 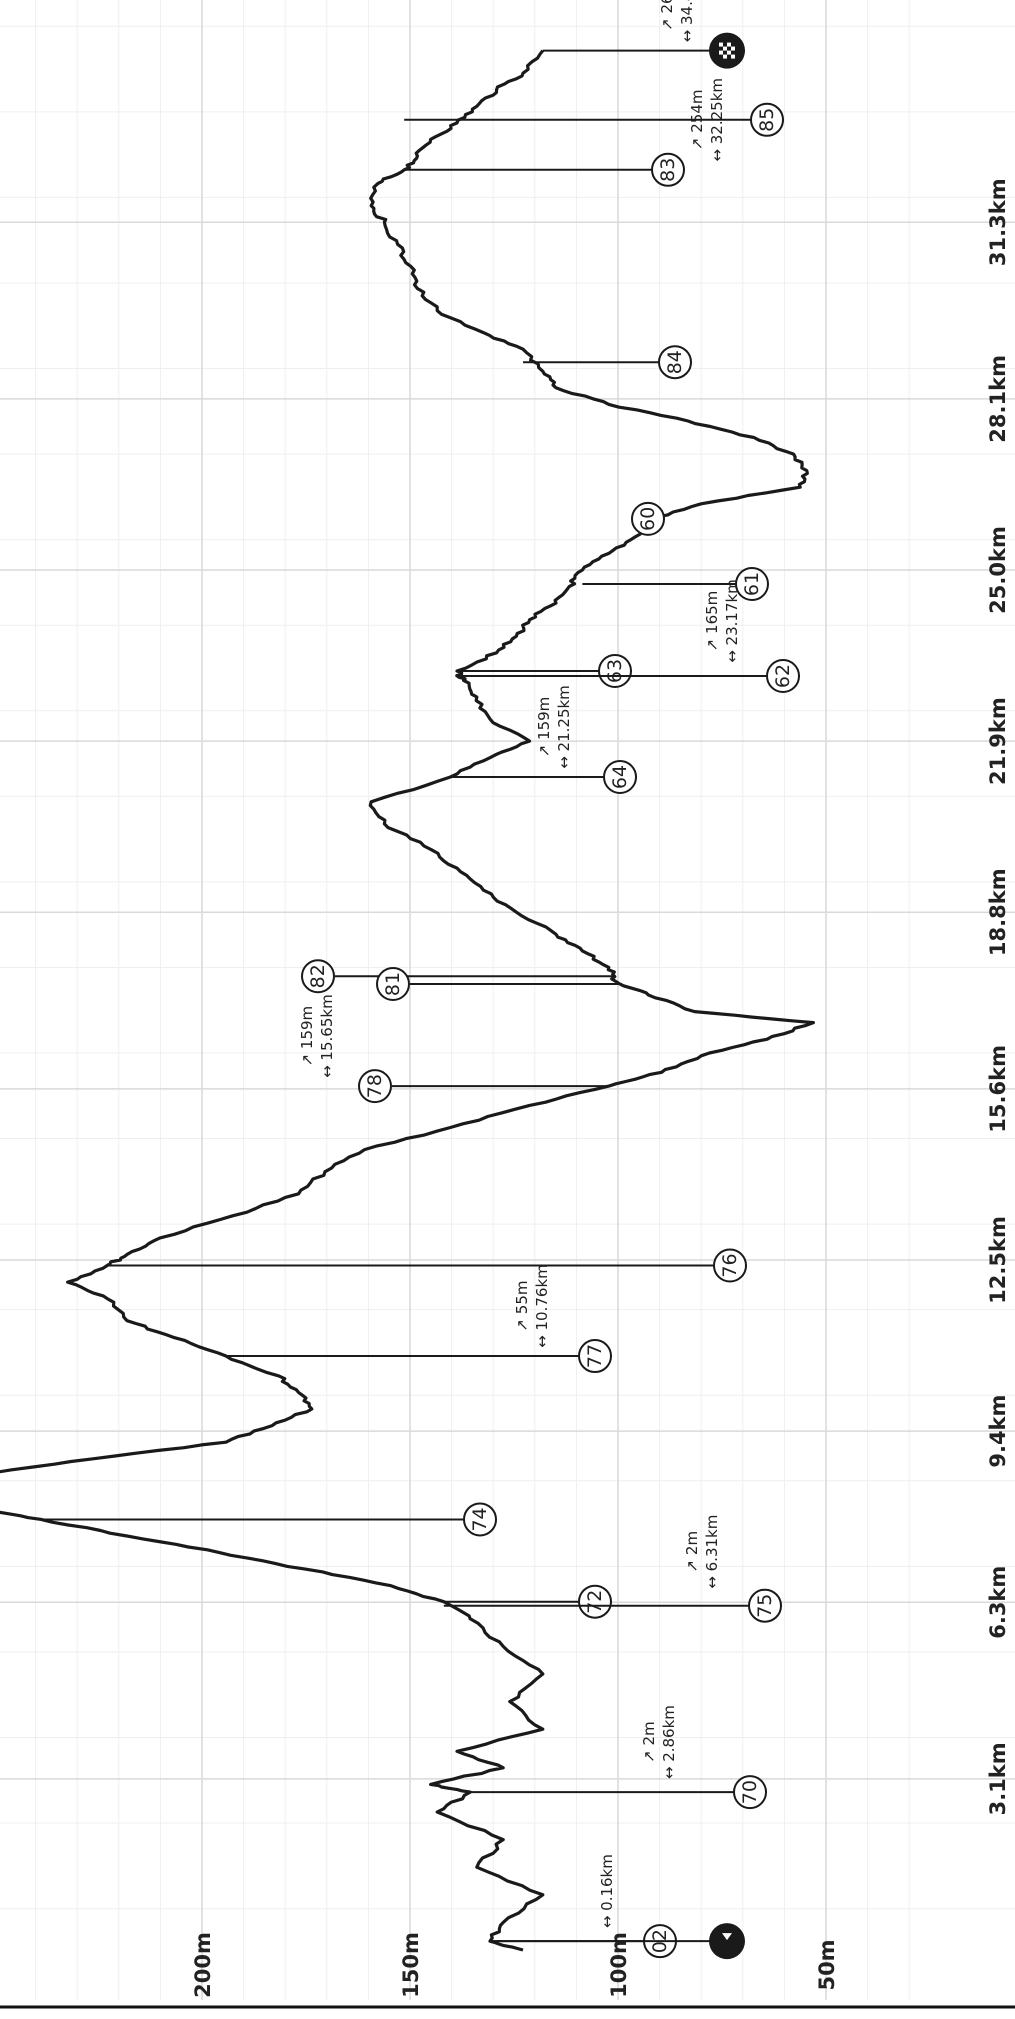 I want to click on checkpoint-label: 72, so click(x=595, y=1602).